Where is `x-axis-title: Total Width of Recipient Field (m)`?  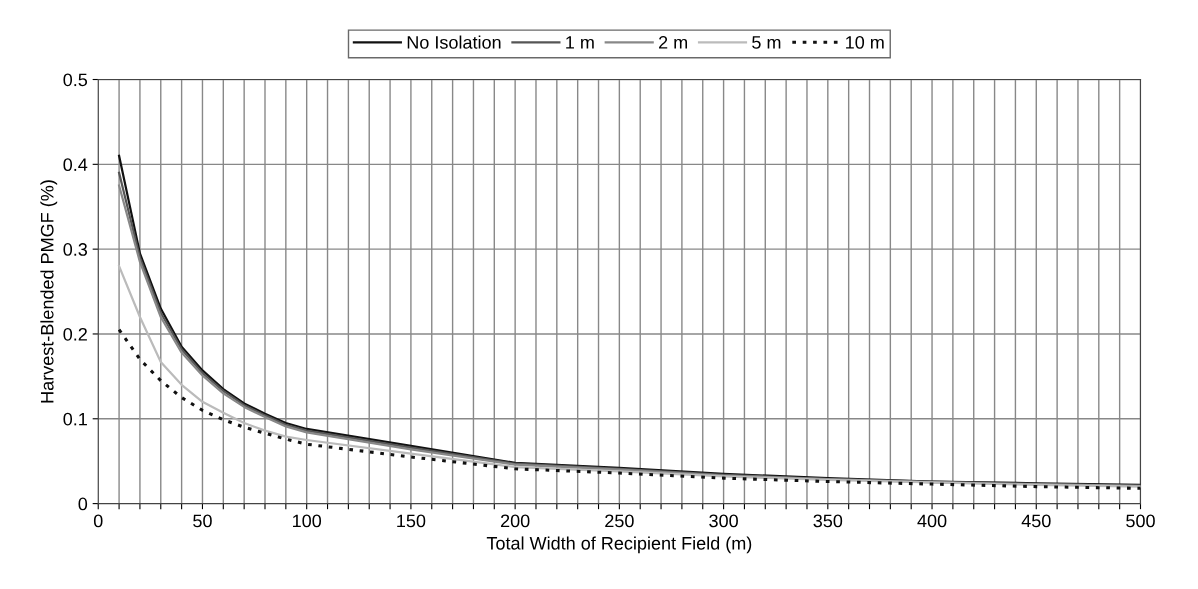 x-axis-title: Total Width of Recipient Field (m) is located at coordinates (619, 545).